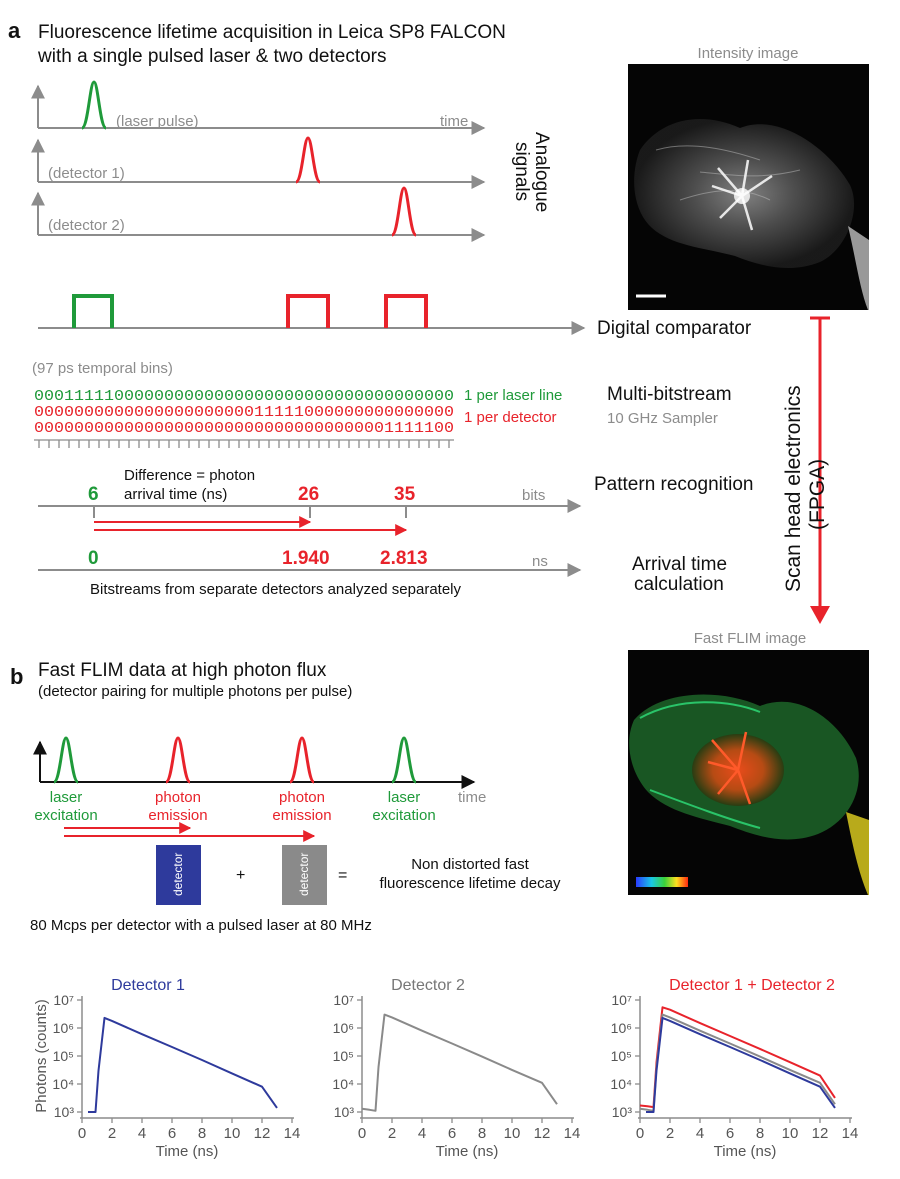 Image resolution: width=900 pixels, height=1179 pixels. What do you see at coordinates (14, 30) in the screenshot?
I see `panel-a-letter: a` at bounding box center [14, 30].